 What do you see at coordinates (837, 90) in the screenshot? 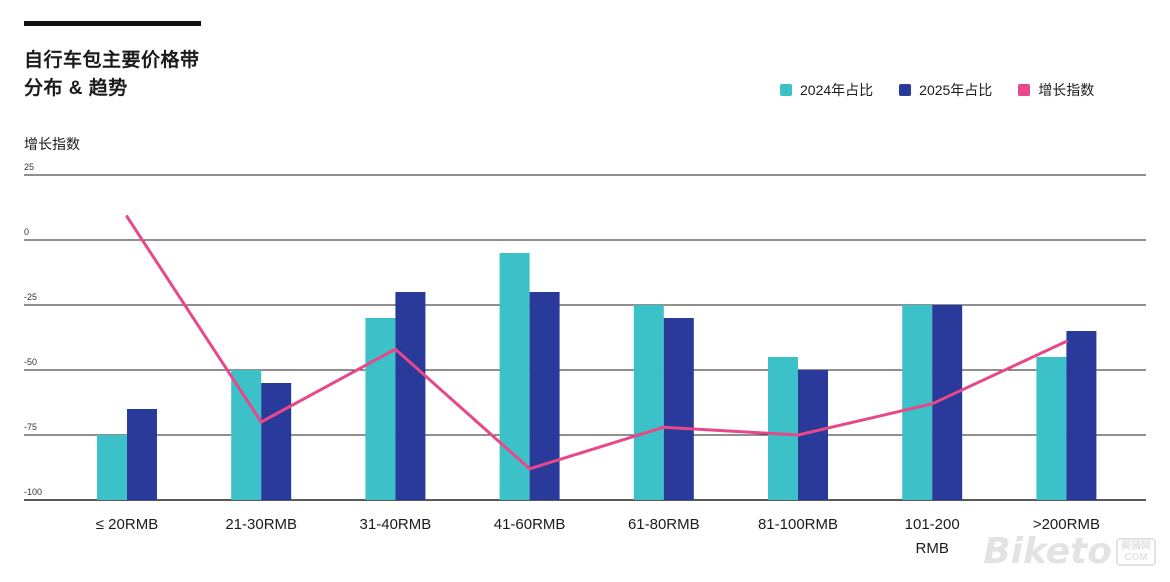
I see `legend-label-2024: 2024年占比` at bounding box center [837, 90].